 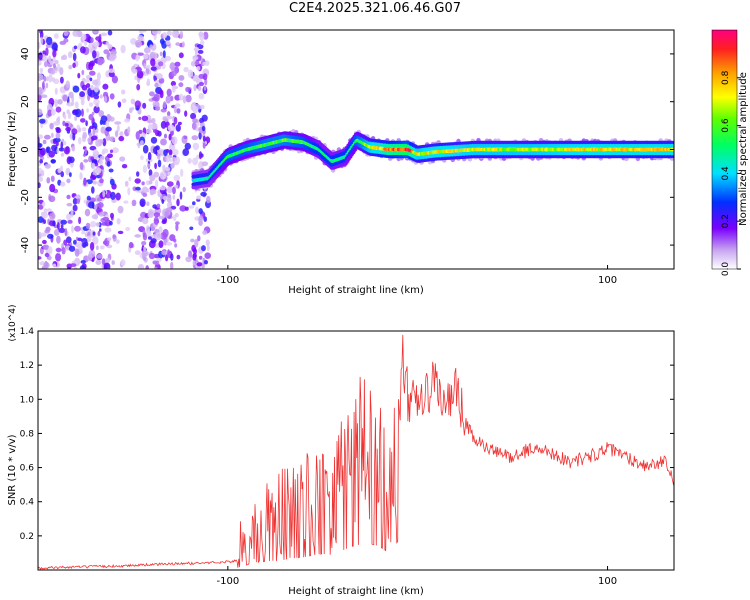 I want to click on spectrogram-x-tick-label: -100, so click(x=227, y=280).